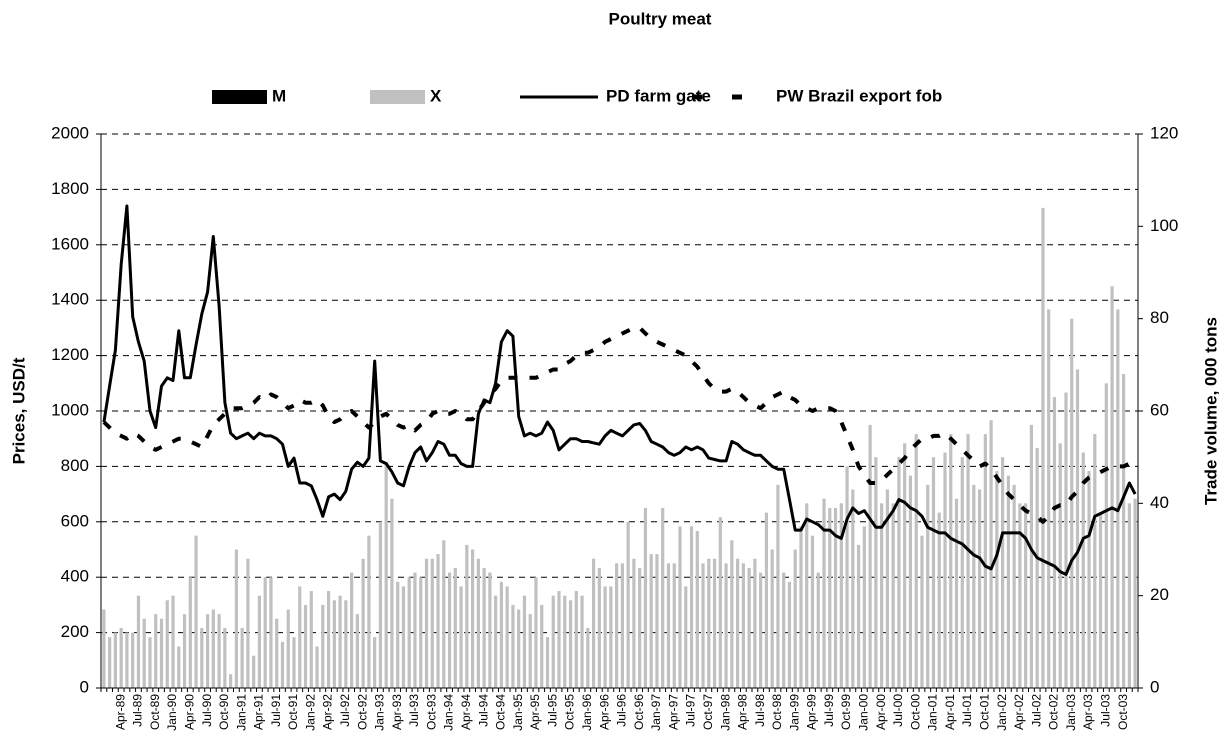 Image resolution: width=1229 pixels, height=751 pixels. I want to click on x-tick-label: Jan-03, so click(1071, 712).